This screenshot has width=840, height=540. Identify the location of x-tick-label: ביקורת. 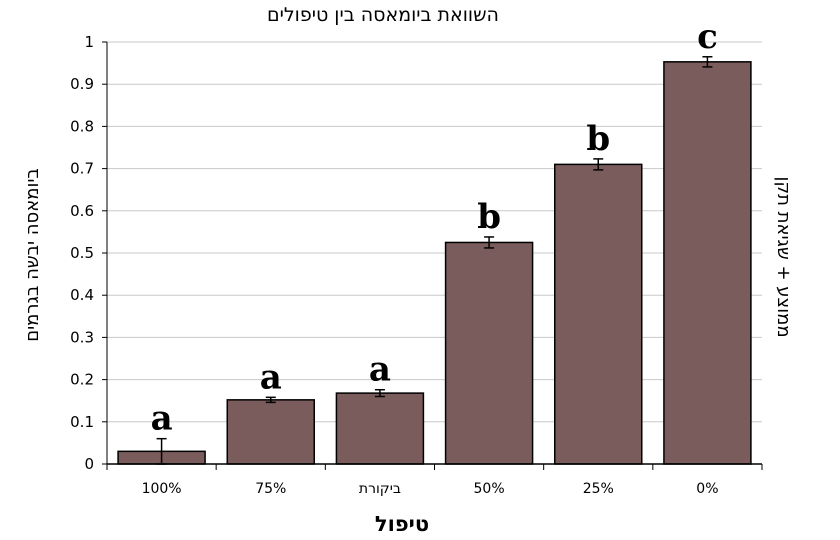
(380, 489).